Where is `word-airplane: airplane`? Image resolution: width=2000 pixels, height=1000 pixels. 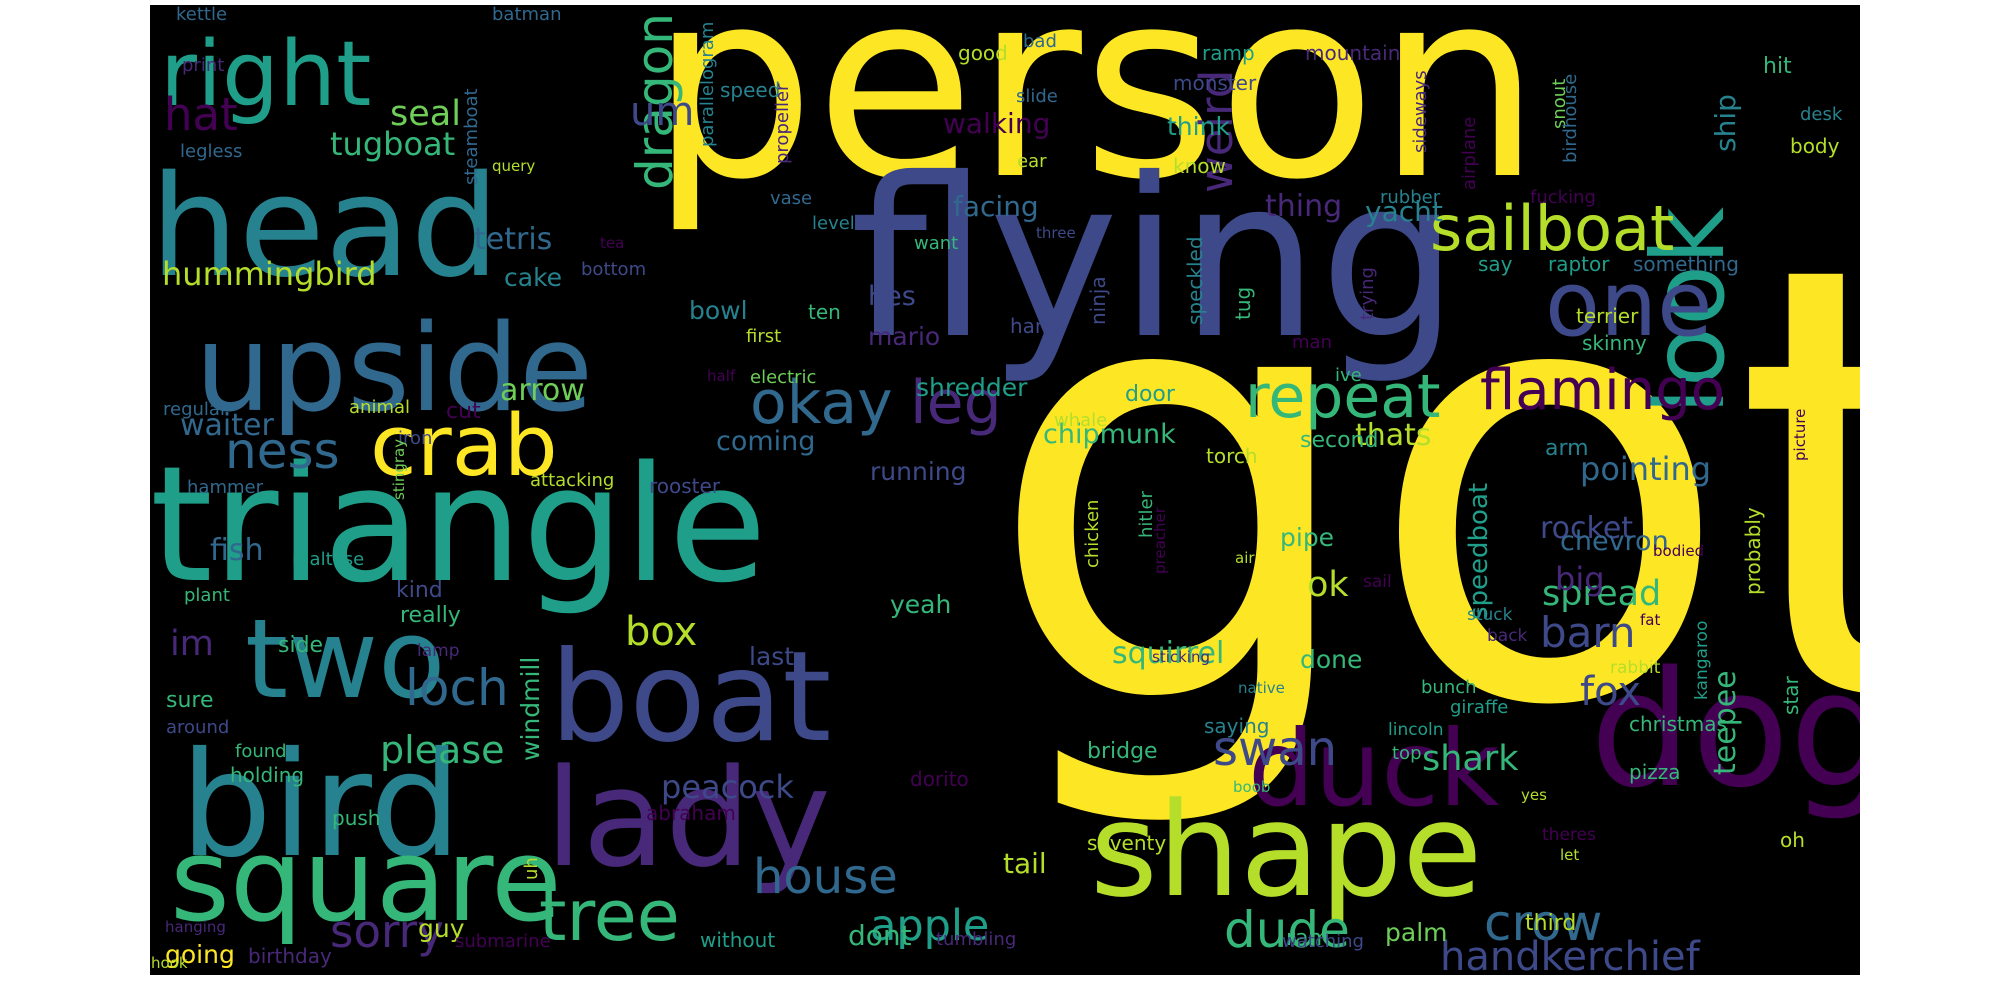 word-airplane: airplane is located at coordinates (1469, 153).